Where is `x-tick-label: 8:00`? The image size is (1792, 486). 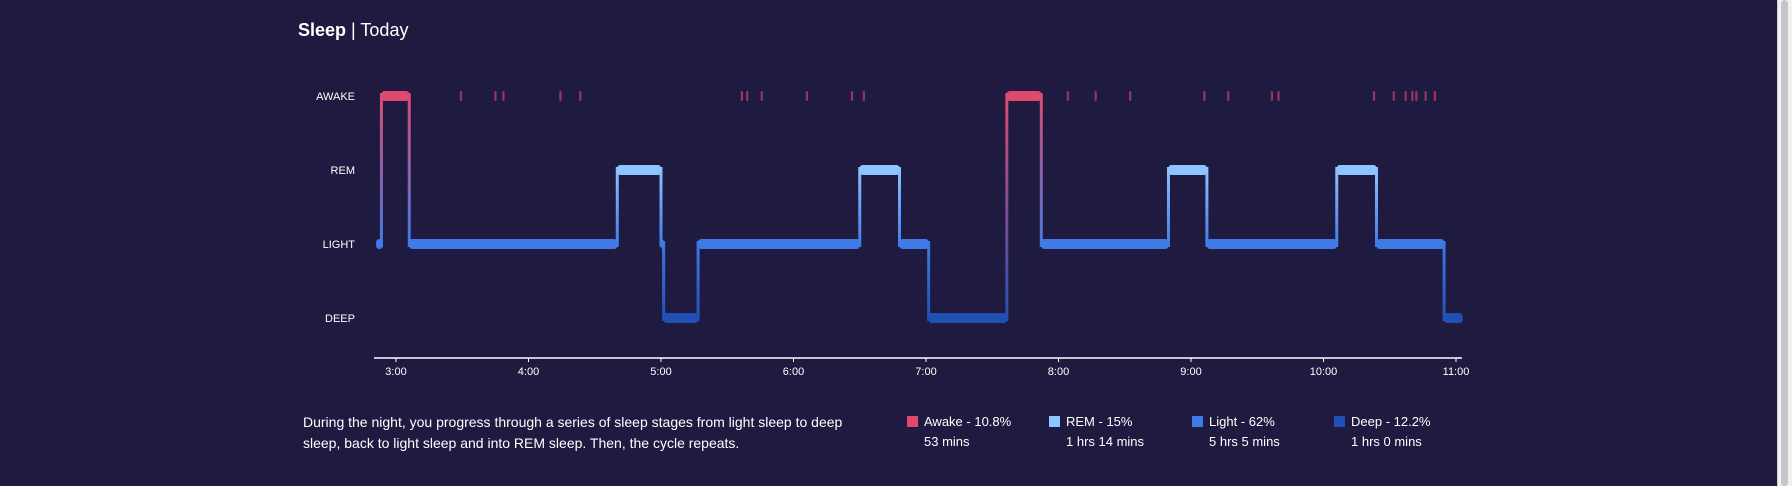 x-tick-label: 8:00 is located at coordinates (1058, 372).